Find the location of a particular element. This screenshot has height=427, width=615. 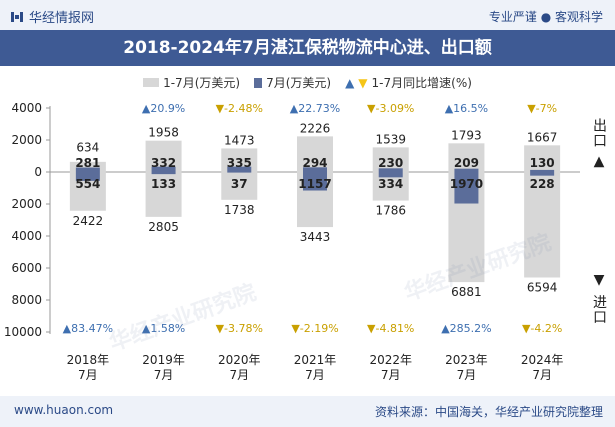

label-import-cumulative: 3443 is located at coordinates (315, 237).